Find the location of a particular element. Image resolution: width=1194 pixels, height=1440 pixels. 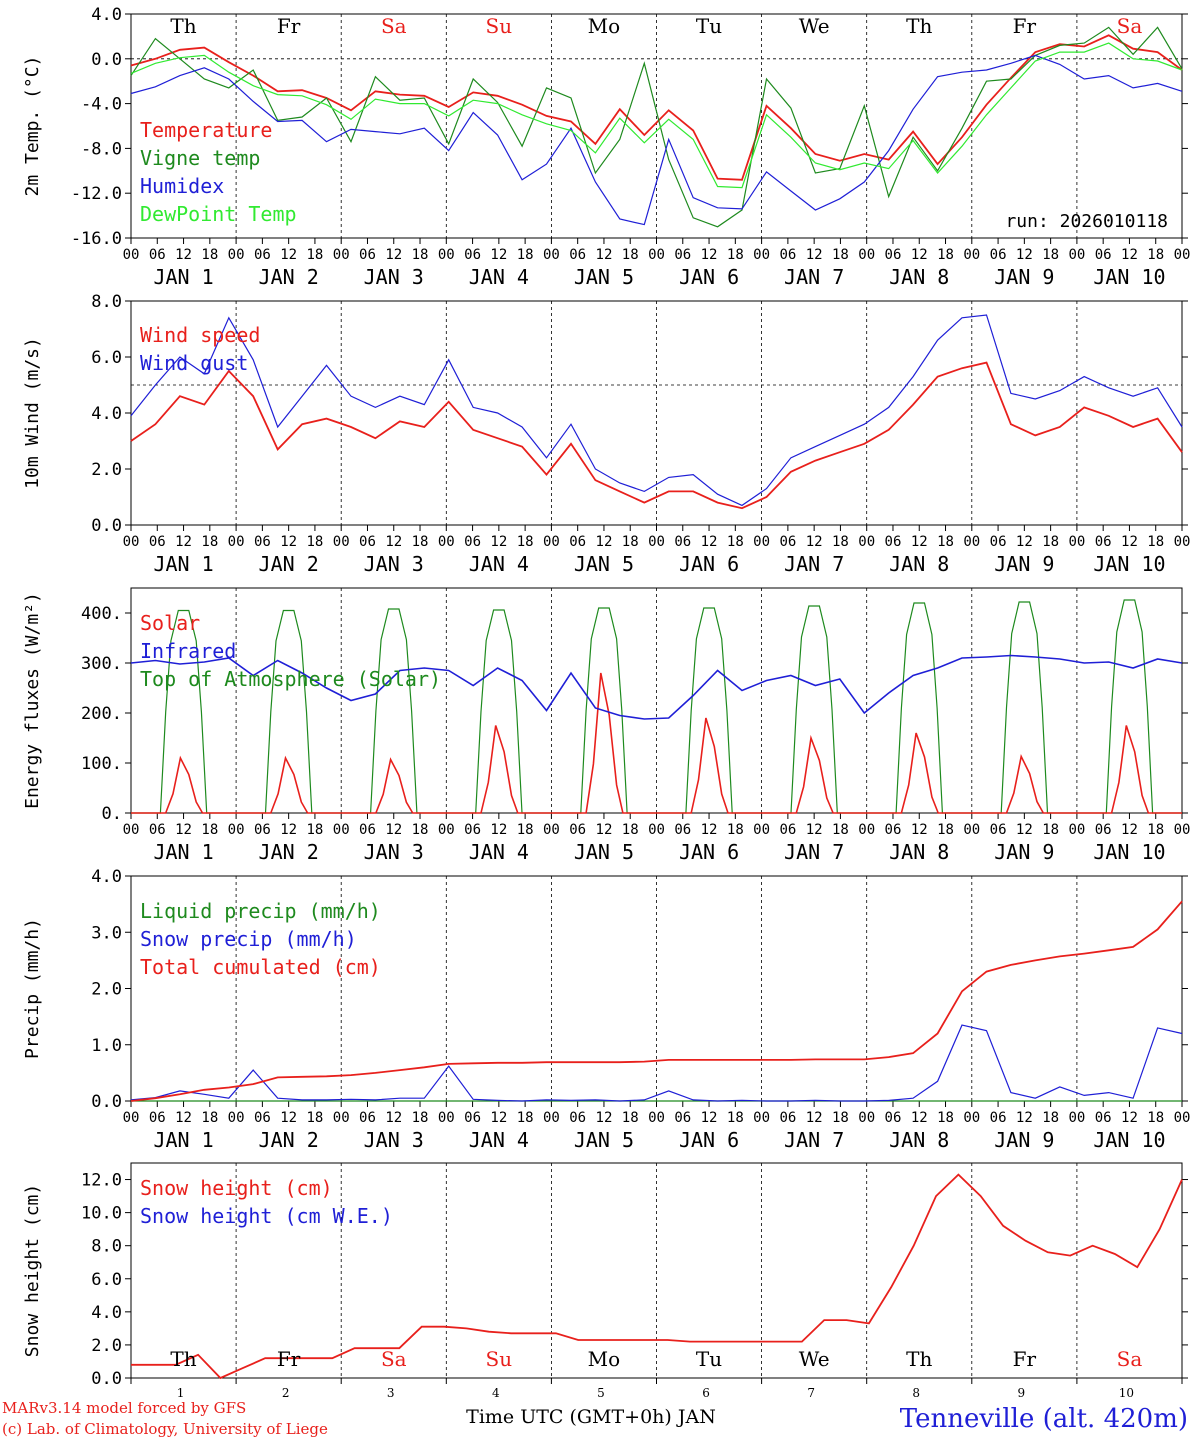

series-wind-gust is located at coordinates (656, 410).